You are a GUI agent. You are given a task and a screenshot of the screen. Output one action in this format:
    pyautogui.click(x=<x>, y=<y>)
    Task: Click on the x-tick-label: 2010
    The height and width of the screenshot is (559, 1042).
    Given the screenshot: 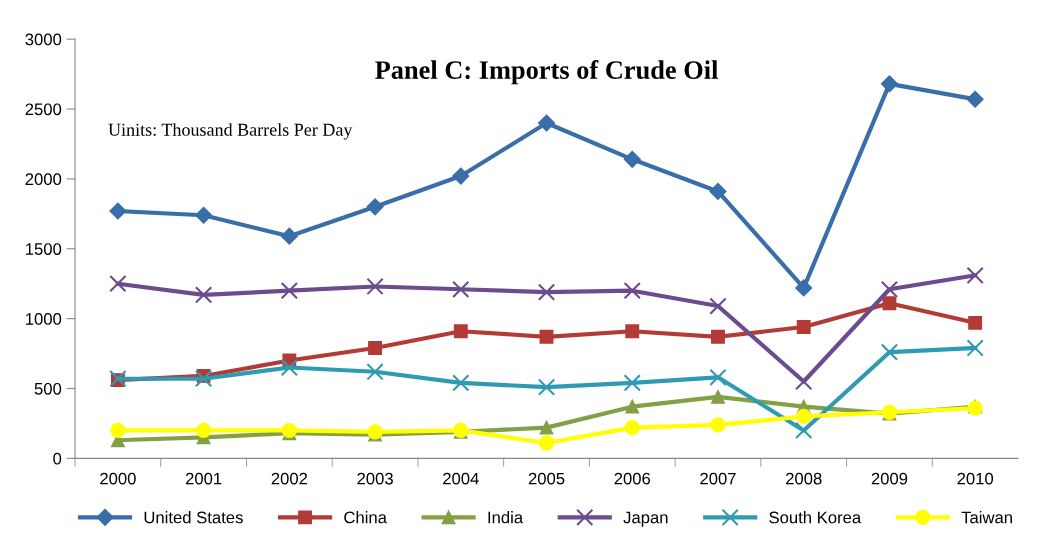 What is the action you would take?
    pyautogui.click(x=975, y=478)
    